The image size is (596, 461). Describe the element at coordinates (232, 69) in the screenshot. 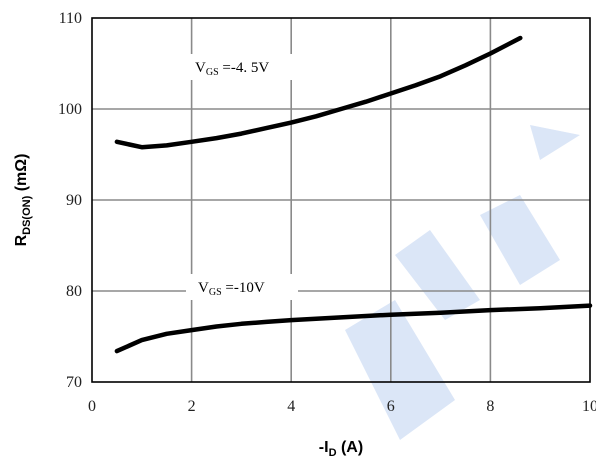

I see `series-label: VGS =-4. 5V` at that location.